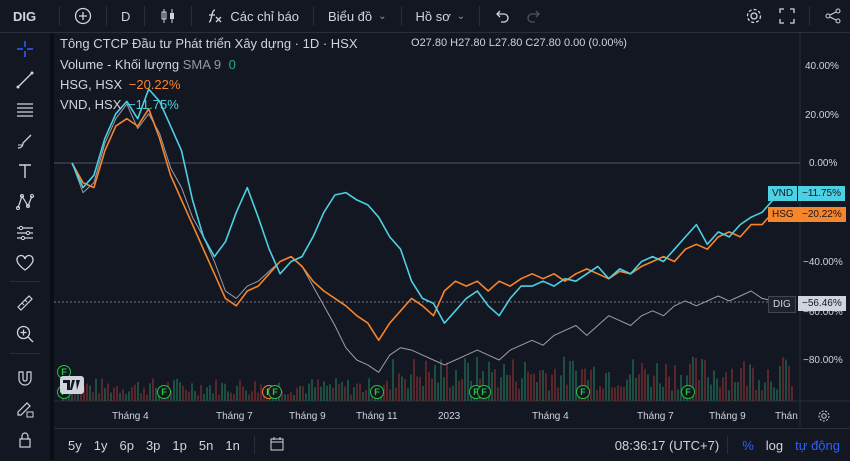 Image resolution: width=850 pixels, height=461 pixels. I want to click on chart-type-button, so click(168, 16).